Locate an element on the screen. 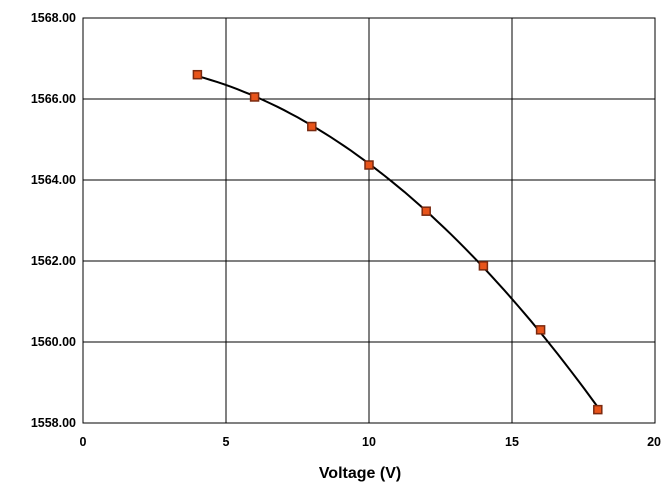 This screenshot has height=484, width=663. y-tick-label: 1566.00 is located at coordinates (53, 99).